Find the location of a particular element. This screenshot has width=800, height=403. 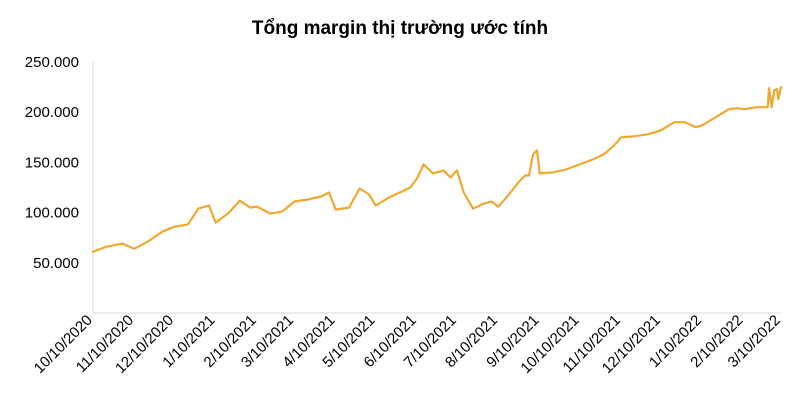

y-tick-label: 200.000 is located at coordinates (52, 112).